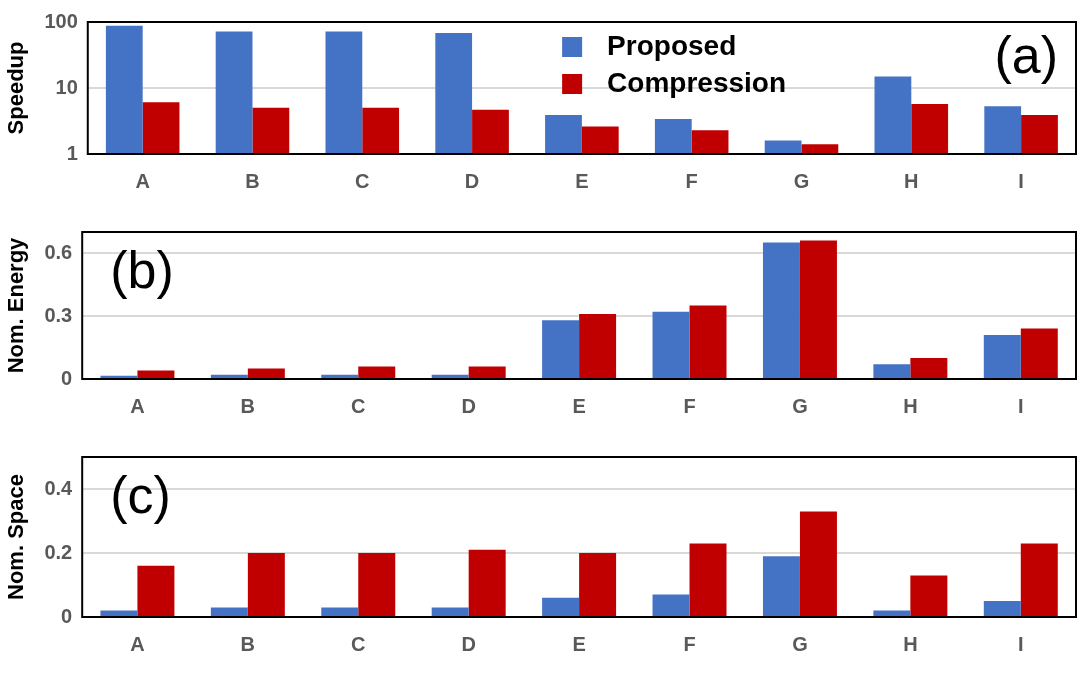 This screenshot has width=1091, height=673. I want to click on legend-label: Compression, so click(697, 82).